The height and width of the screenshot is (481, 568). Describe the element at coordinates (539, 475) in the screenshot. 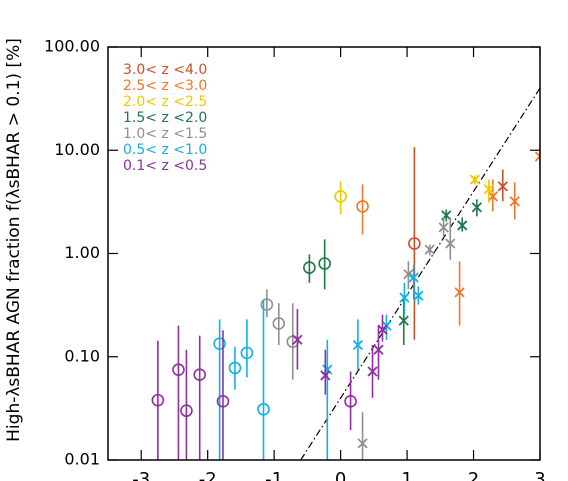

I see `x-tick-label: 3` at that location.